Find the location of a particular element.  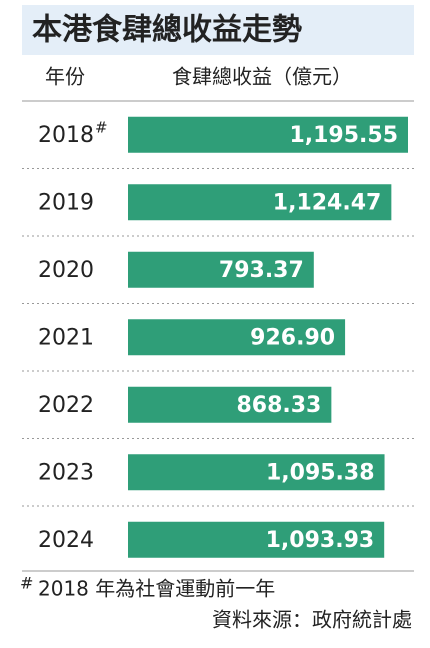

value-label: 1,195.55 is located at coordinates (343, 135).